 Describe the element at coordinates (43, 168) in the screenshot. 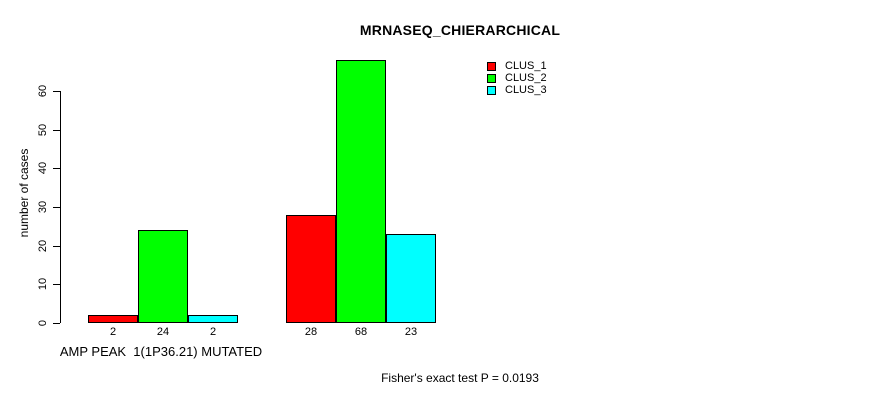

I see `y-tick-label: 40` at that location.